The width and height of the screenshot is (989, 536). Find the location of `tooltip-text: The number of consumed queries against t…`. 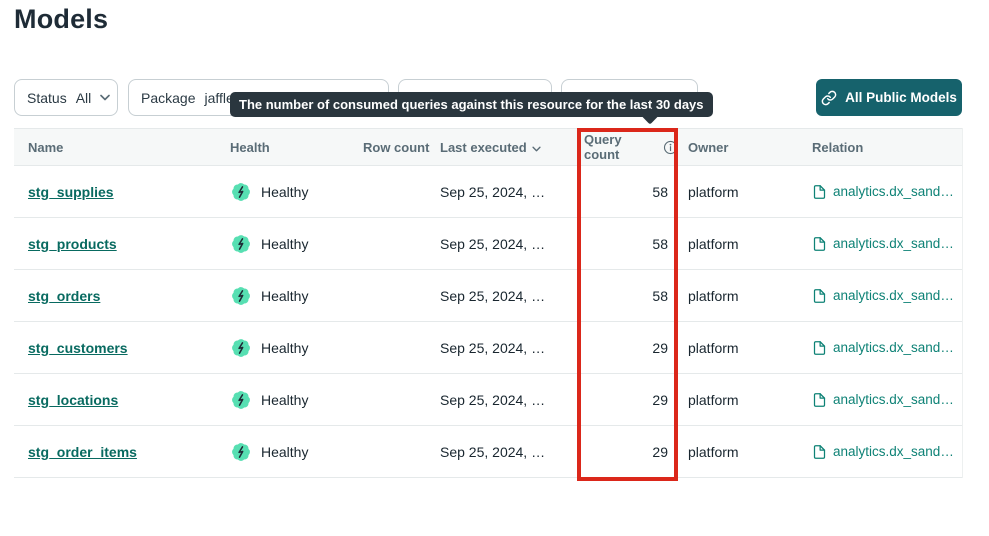

tooltip-text: The number of consumed queries against t… is located at coordinates (471, 104).